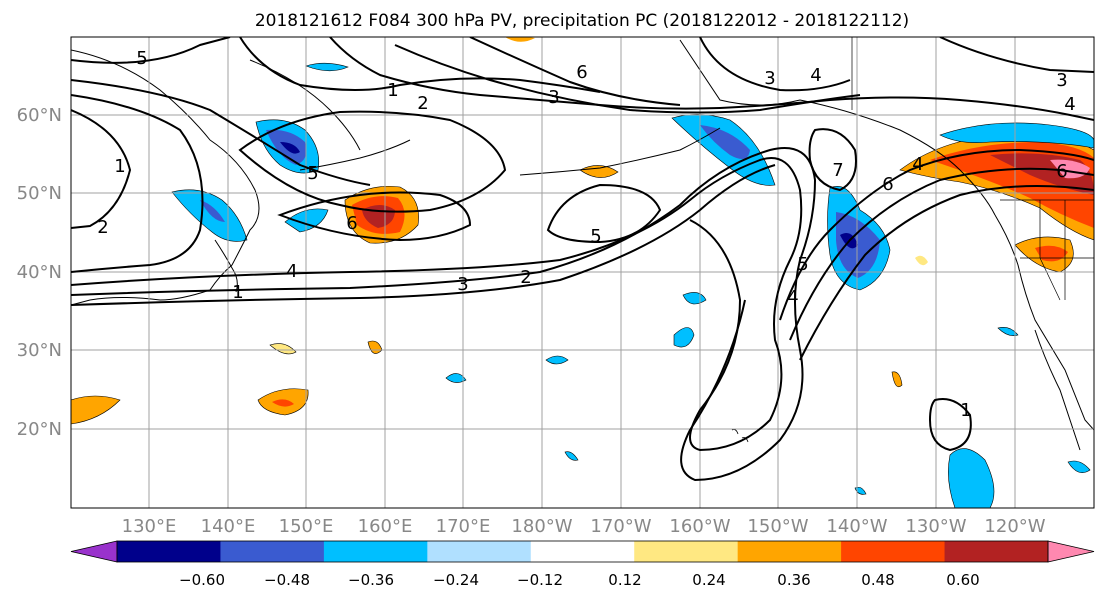 The width and height of the screenshot is (1105, 601). Describe the element at coordinates (39, 350) in the screenshot. I see `lat-label: 30°N` at that location.